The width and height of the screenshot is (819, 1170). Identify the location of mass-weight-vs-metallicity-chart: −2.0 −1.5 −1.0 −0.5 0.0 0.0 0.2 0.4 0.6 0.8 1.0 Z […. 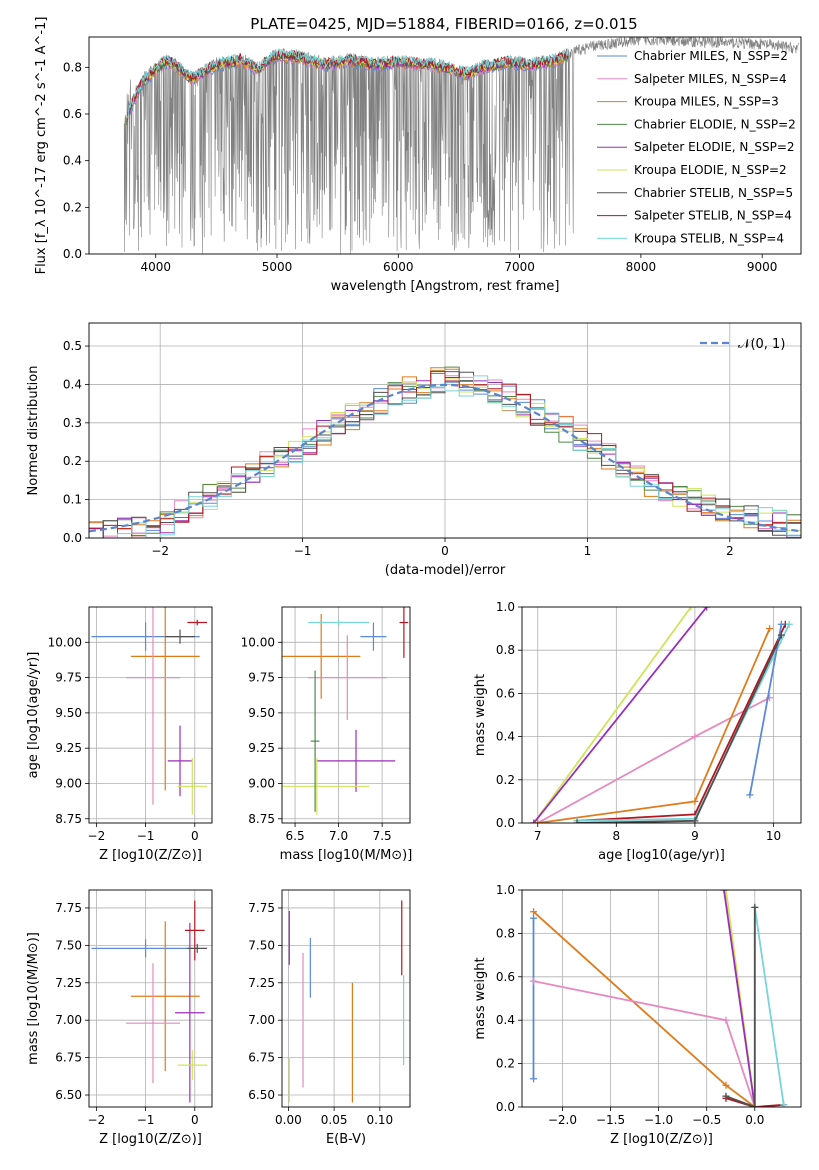
(637, 1015).